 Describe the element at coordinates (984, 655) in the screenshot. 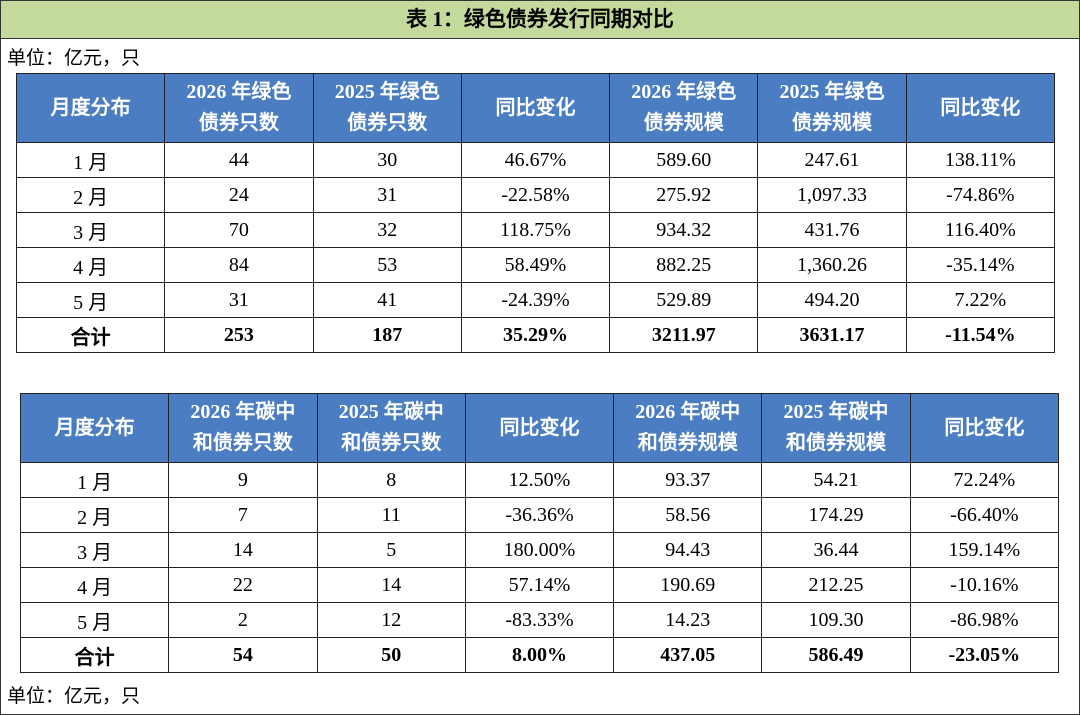

I see `table-cell: -23.05%` at that location.